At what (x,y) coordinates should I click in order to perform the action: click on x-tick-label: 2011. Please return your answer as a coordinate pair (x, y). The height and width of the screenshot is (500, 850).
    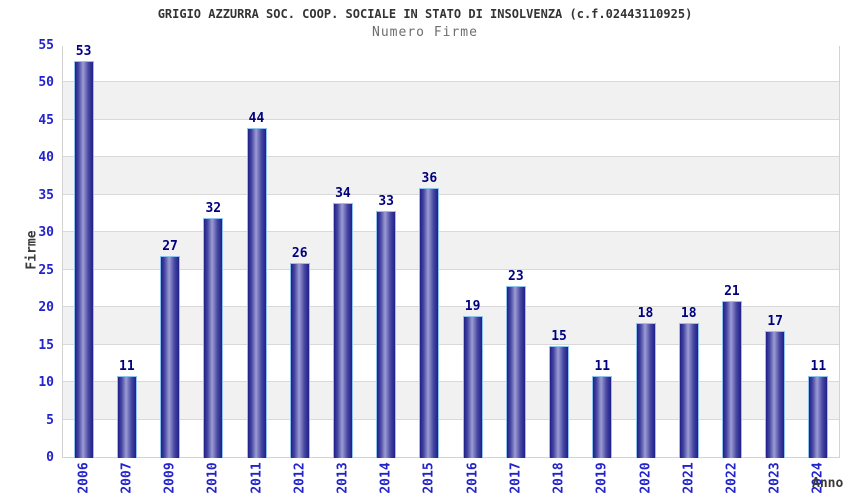
    Looking at the image, I should click on (256, 478).